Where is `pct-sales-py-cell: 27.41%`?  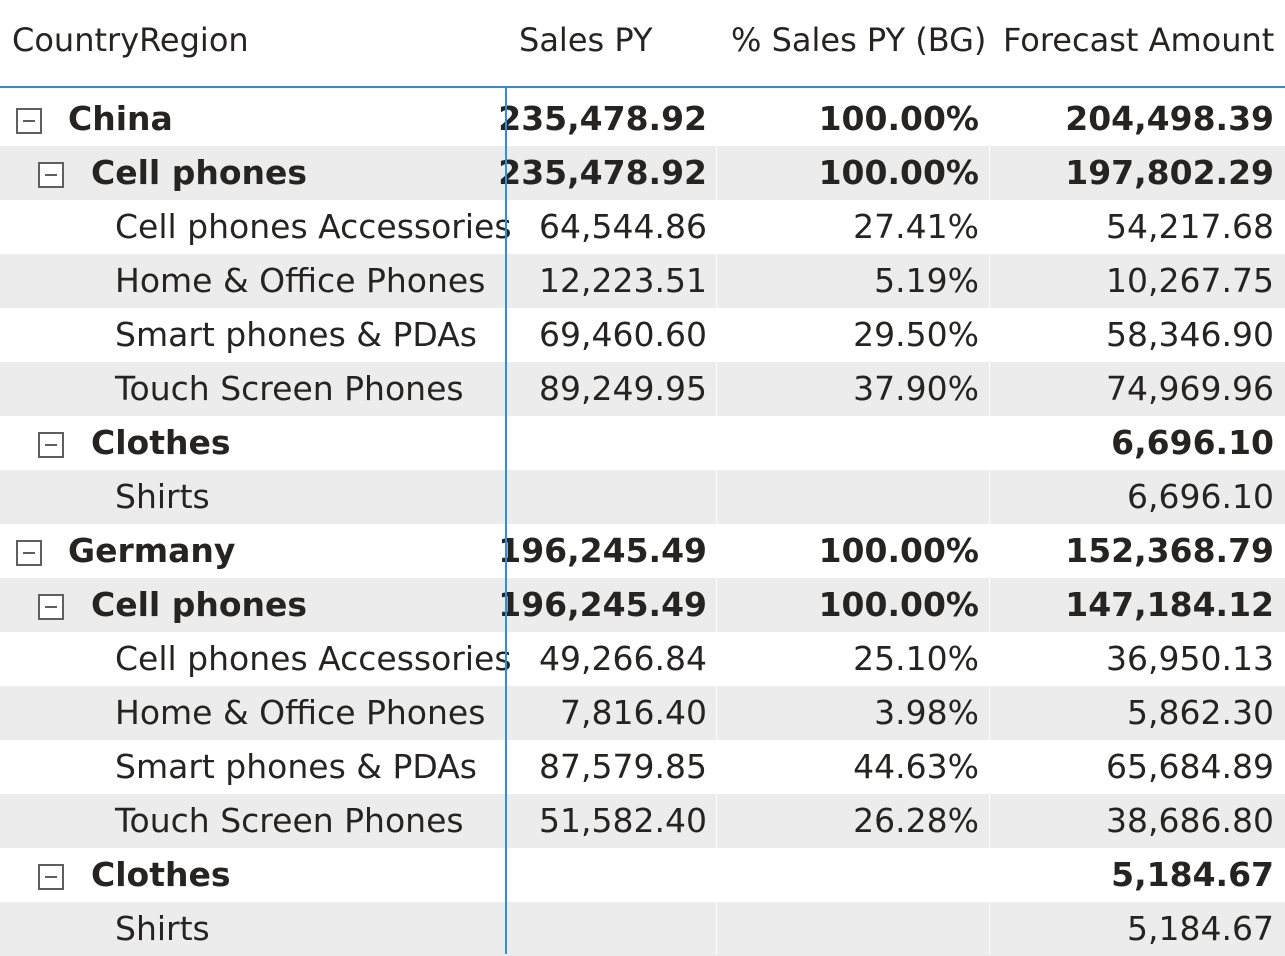
pct-sales-py-cell: 27.41% is located at coordinates (916, 226).